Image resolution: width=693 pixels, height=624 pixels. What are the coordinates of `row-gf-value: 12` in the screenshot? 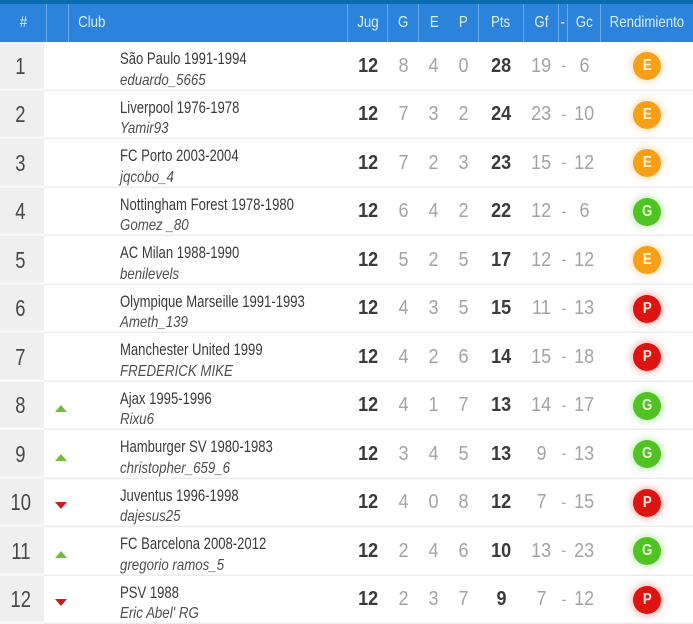 It's located at (541, 211).